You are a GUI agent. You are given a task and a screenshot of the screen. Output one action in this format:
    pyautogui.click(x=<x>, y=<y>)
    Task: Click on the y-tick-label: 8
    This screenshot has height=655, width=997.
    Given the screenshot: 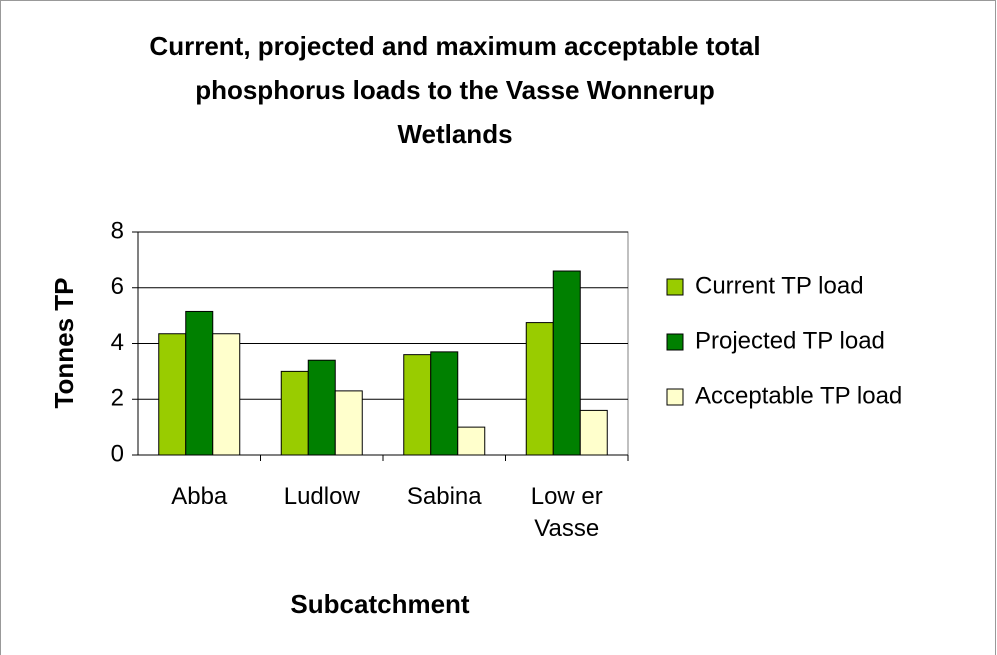 What is the action you would take?
    pyautogui.click(x=117, y=230)
    